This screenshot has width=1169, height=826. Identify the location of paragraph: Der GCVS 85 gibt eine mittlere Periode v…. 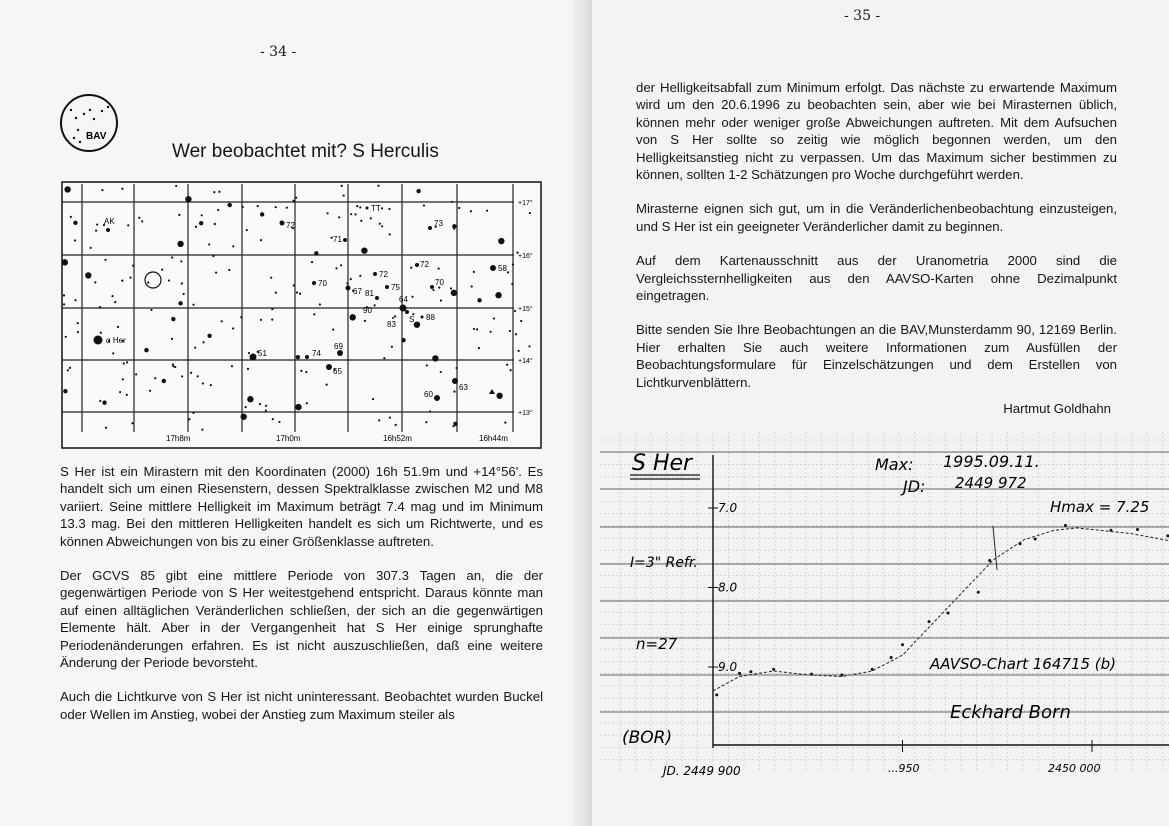
(301, 619).